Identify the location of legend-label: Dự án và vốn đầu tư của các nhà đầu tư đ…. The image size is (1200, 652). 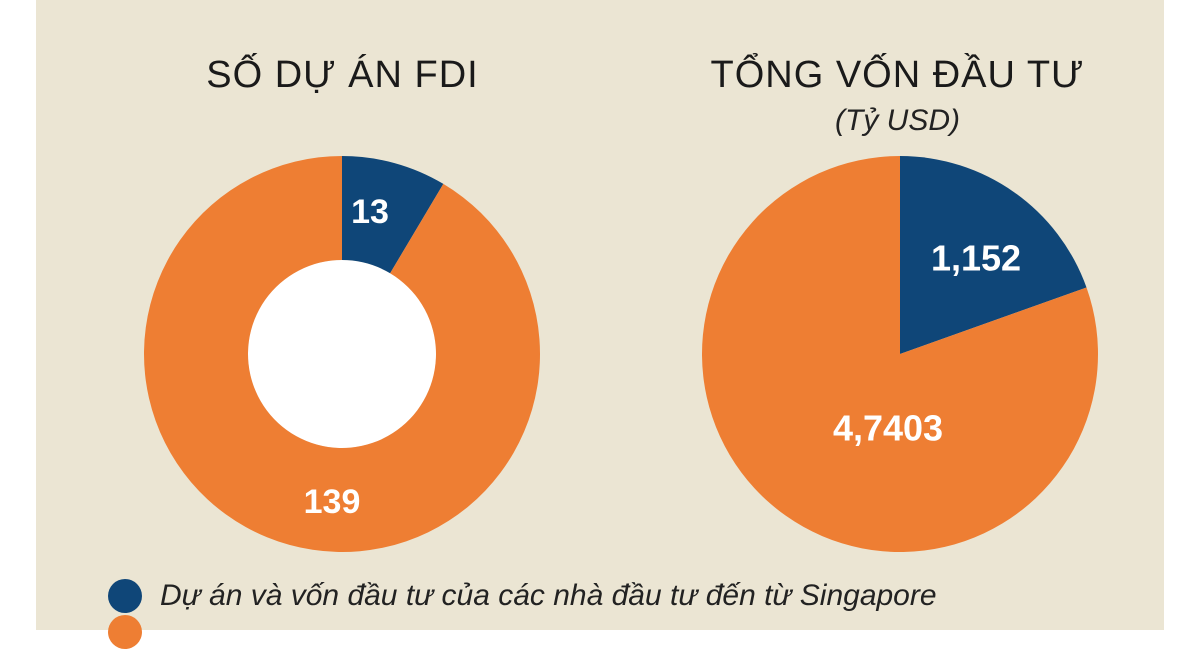
(548, 595).